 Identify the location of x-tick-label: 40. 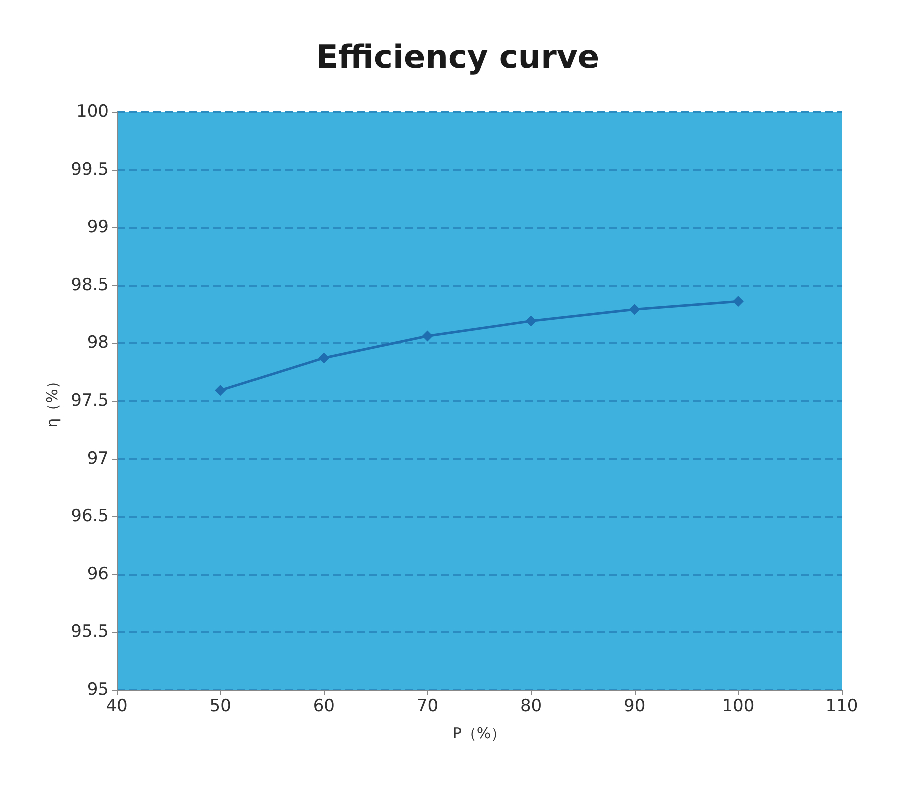
(117, 706).